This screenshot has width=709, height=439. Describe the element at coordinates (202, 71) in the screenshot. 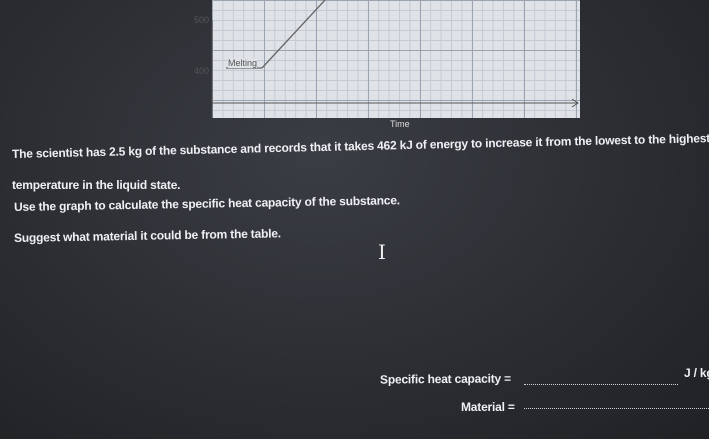

I see `y-label: 400` at that location.